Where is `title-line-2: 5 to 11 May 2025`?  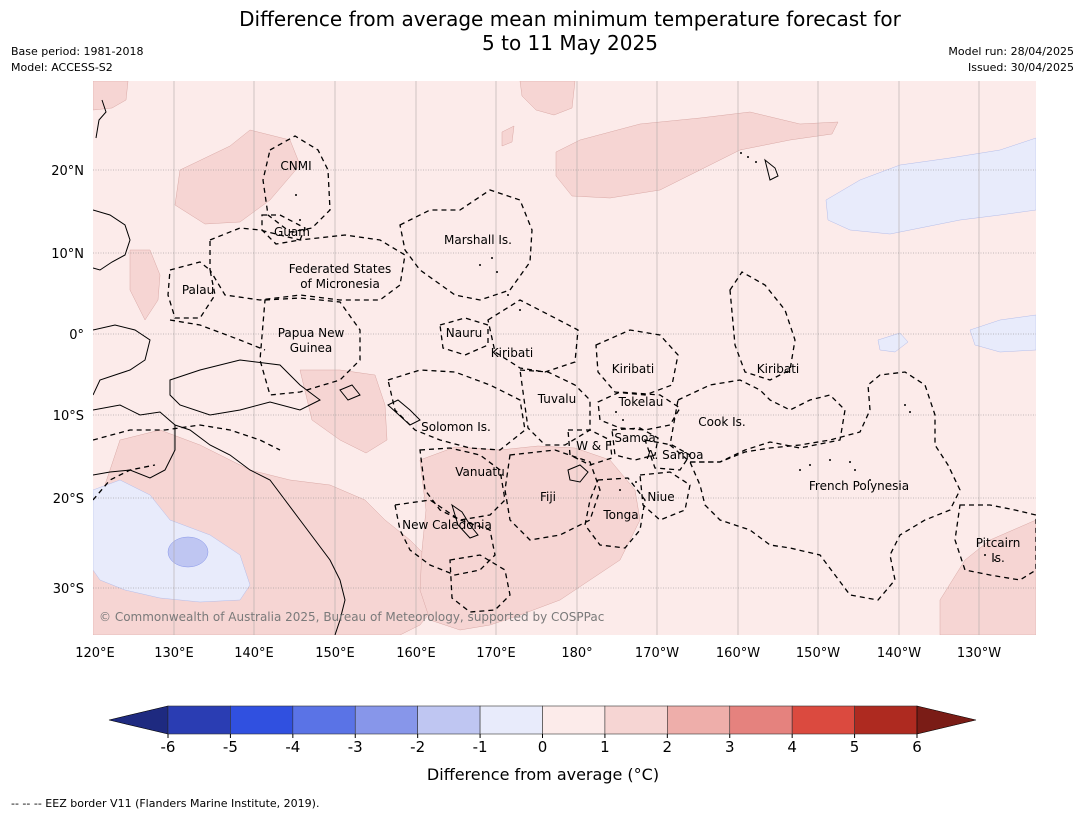
title-line-2: 5 to 11 May 2025 is located at coordinates (570, 43).